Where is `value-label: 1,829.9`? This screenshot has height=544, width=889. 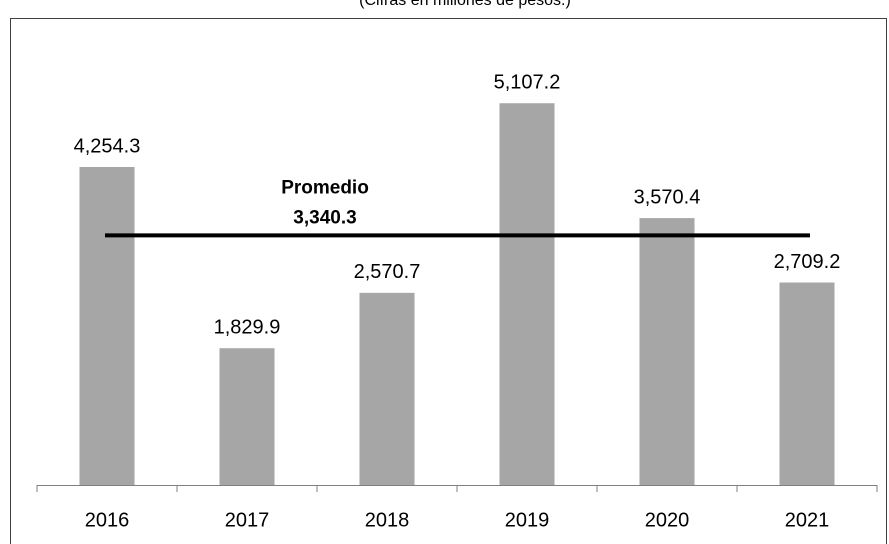 value-label: 1,829.9 is located at coordinates (247, 327).